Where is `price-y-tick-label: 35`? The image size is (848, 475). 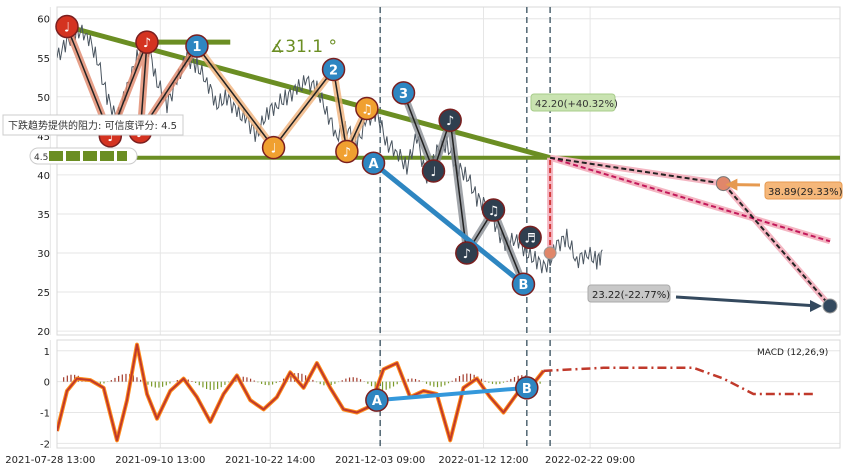
price-y-tick-label: 35 is located at coordinates (43, 215).